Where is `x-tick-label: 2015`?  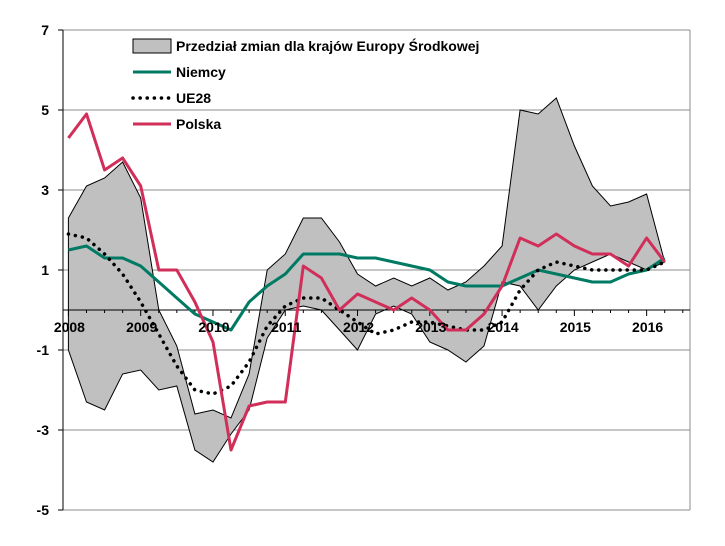
x-tick-label: 2015 is located at coordinates (575, 327).